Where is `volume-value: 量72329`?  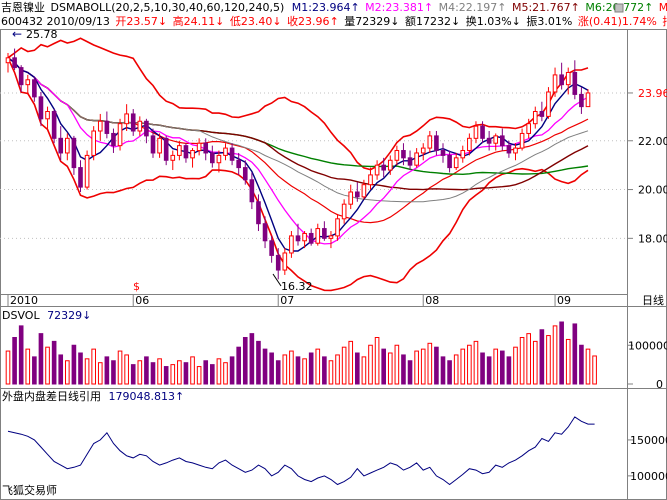
volume-value: 量72329 is located at coordinates (367, 21).